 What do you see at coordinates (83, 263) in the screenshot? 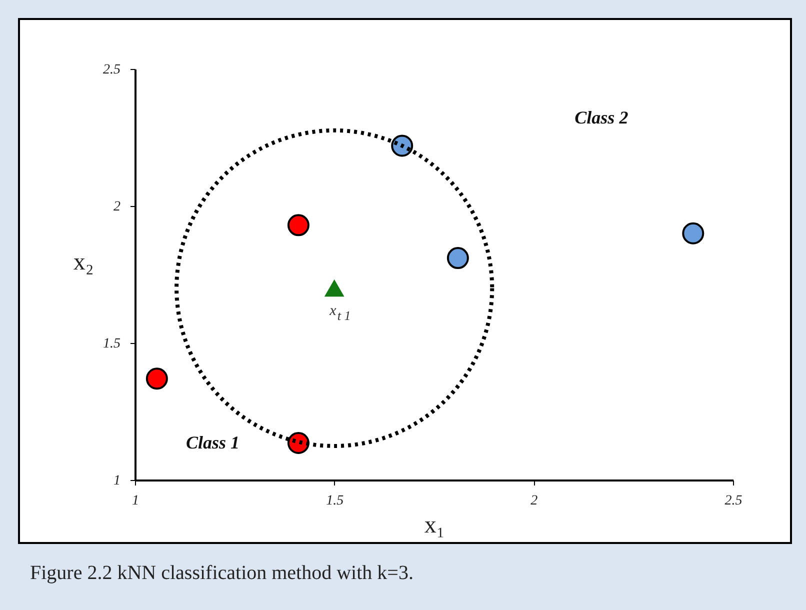
I see `y-axis-title: x₂` at bounding box center [83, 263].